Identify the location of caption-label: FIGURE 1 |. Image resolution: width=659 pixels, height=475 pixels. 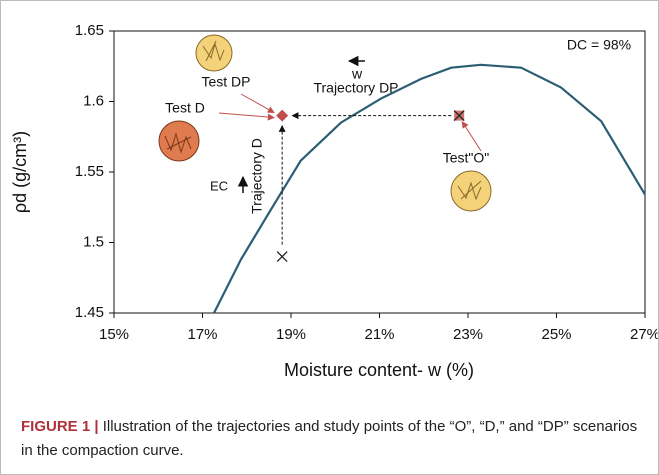
(60, 426).